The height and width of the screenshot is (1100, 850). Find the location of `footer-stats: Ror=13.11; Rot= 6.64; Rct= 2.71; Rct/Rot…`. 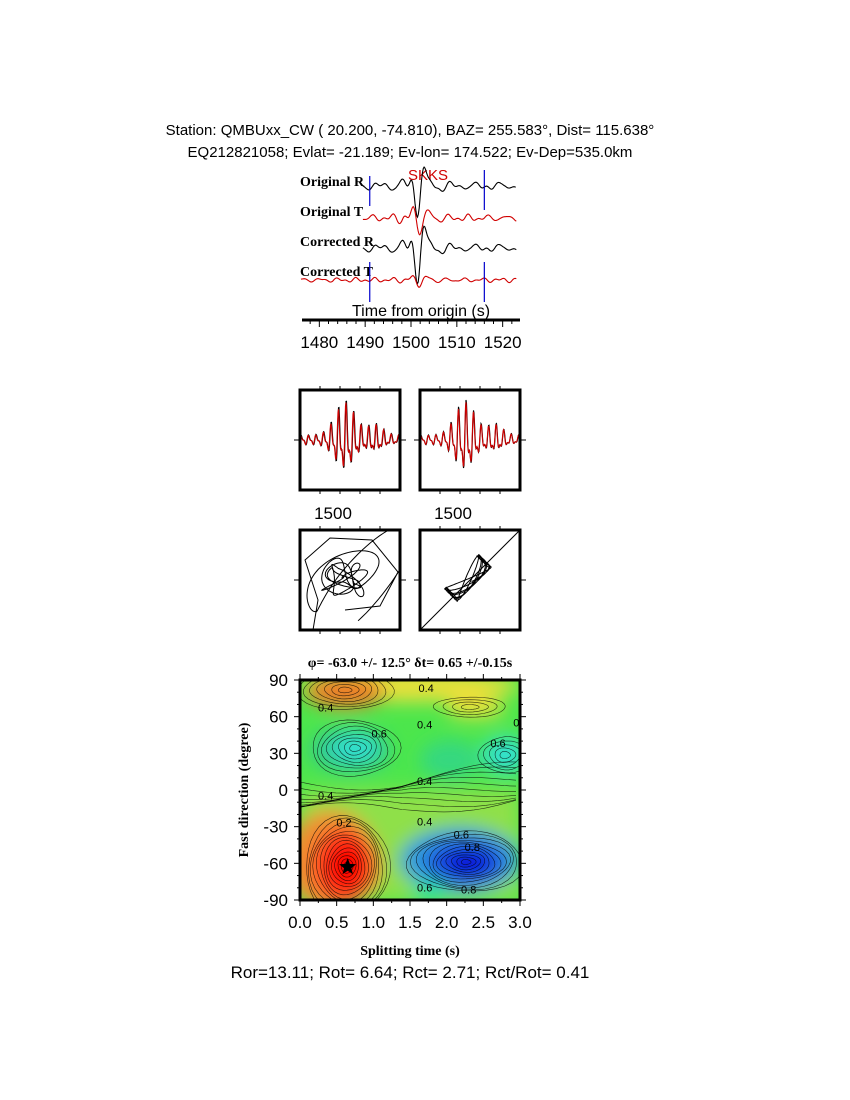

footer-stats: Ror=13.11; Rot= 6.64; Rct= 2.71; Rct/Rot… is located at coordinates (410, 972).